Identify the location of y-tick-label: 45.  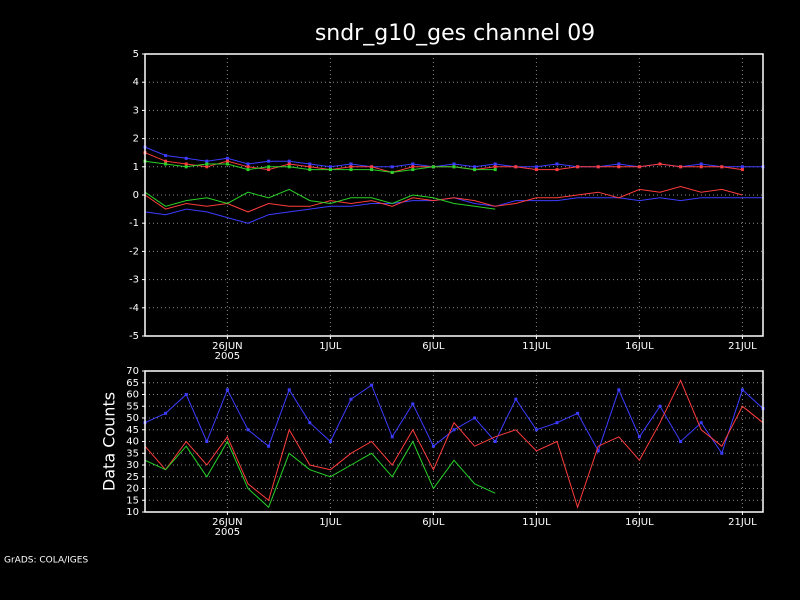
(132, 430).